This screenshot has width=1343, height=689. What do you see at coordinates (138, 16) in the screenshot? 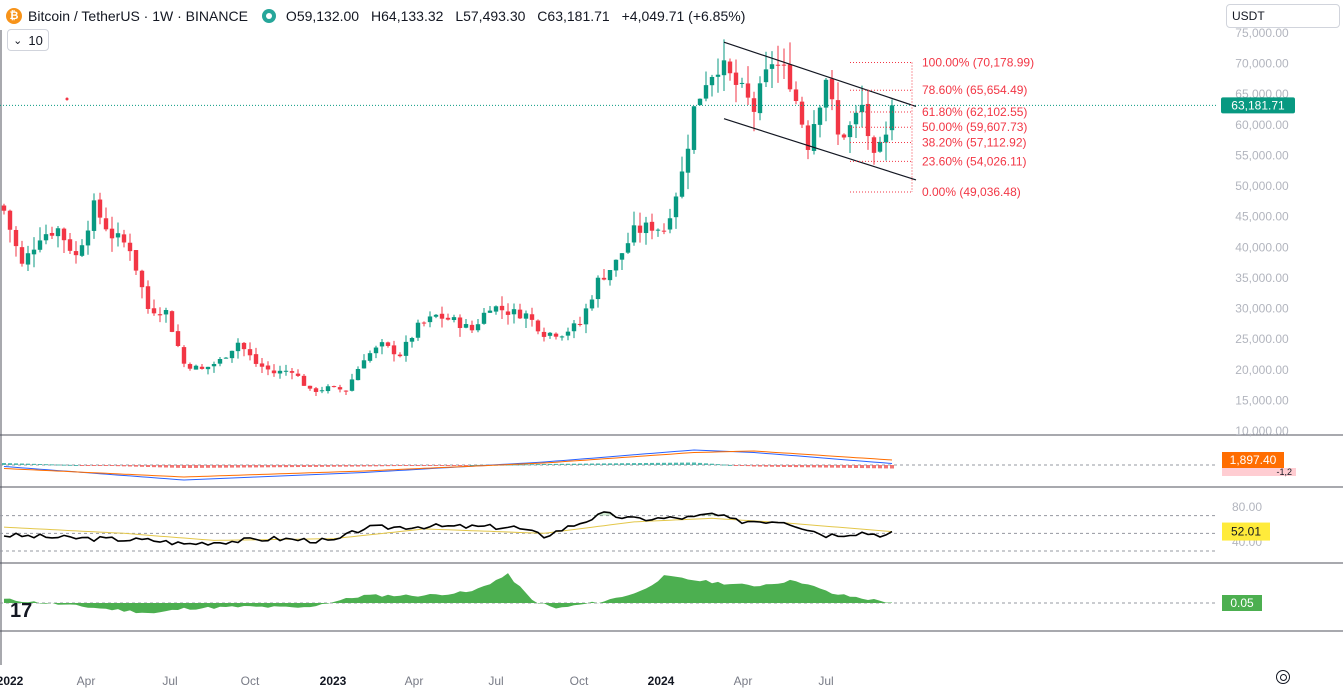
I see `symbol-title: Bitcoin / TetherUS · 1W · BINANCE` at bounding box center [138, 16].